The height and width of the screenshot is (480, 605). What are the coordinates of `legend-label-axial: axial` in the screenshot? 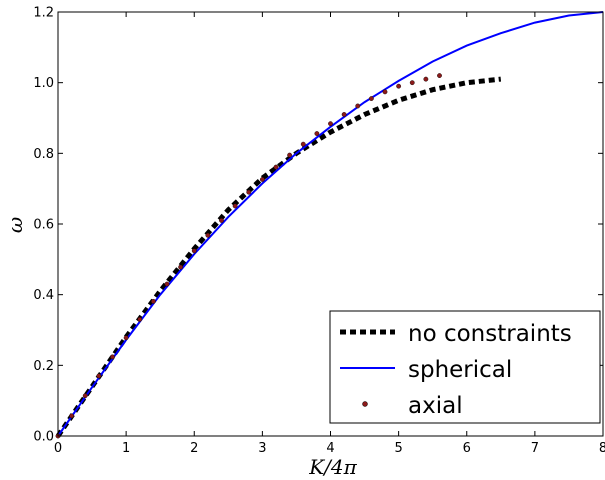 It's located at (435, 406).